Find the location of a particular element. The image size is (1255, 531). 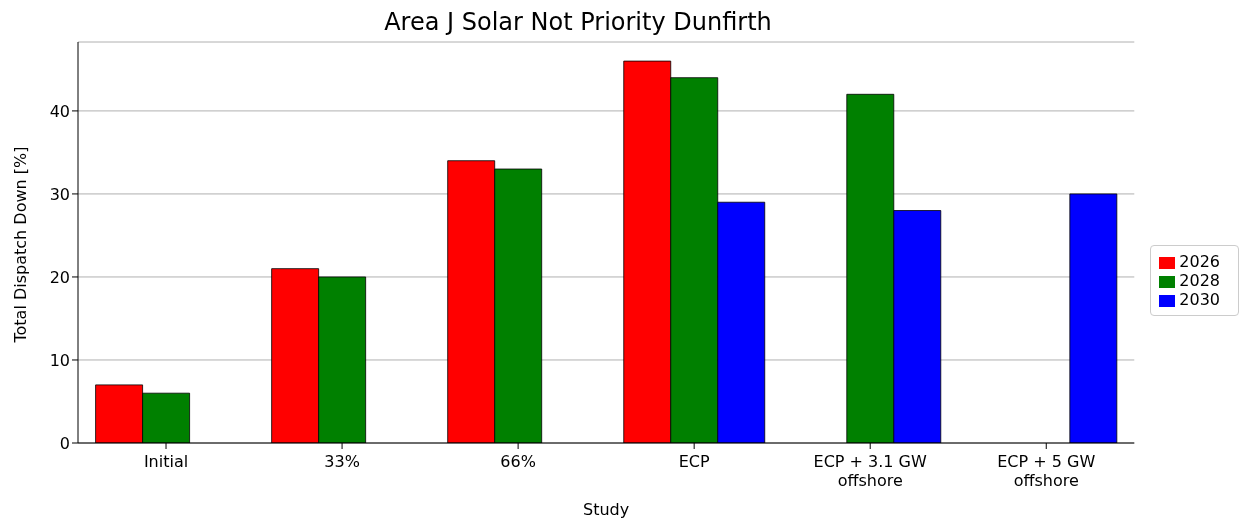

chart-title: Area J Solar Not Priority Dunfirth is located at coordinates (578, 23).